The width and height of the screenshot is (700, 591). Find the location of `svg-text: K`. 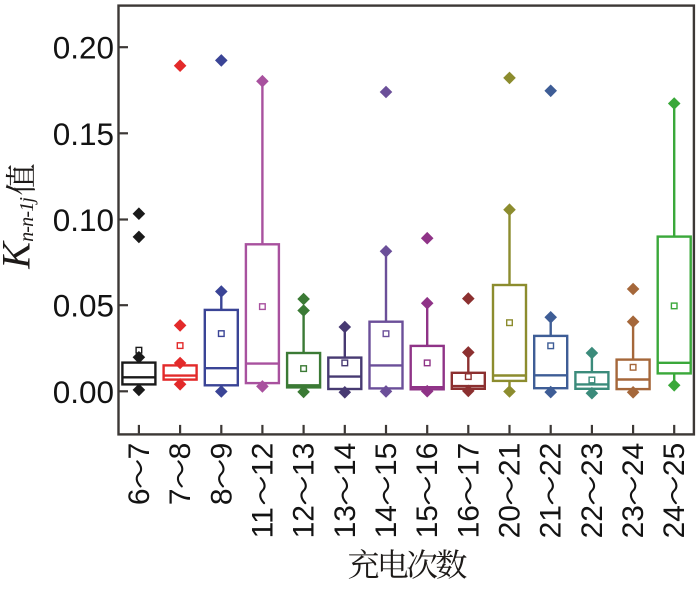

svg-text: K is located at coordinates (19, 255).